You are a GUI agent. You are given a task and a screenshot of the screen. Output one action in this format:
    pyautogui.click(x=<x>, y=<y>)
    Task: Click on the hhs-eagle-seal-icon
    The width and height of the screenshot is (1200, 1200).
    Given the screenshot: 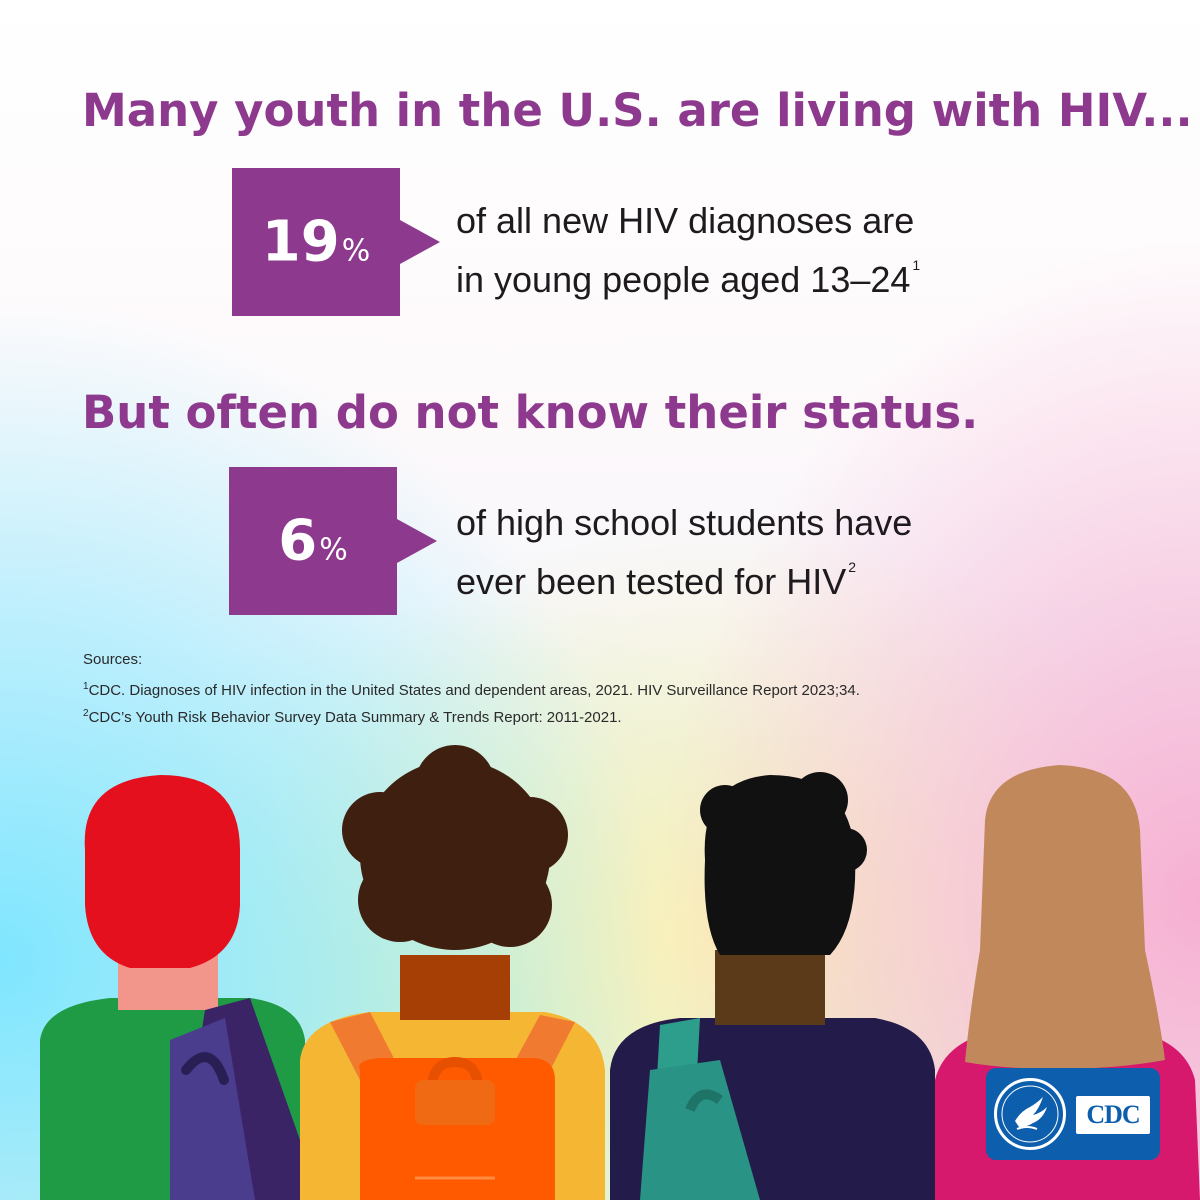 What is the action you would take?
    pyautogui.click(x=1030, y=1114)
    